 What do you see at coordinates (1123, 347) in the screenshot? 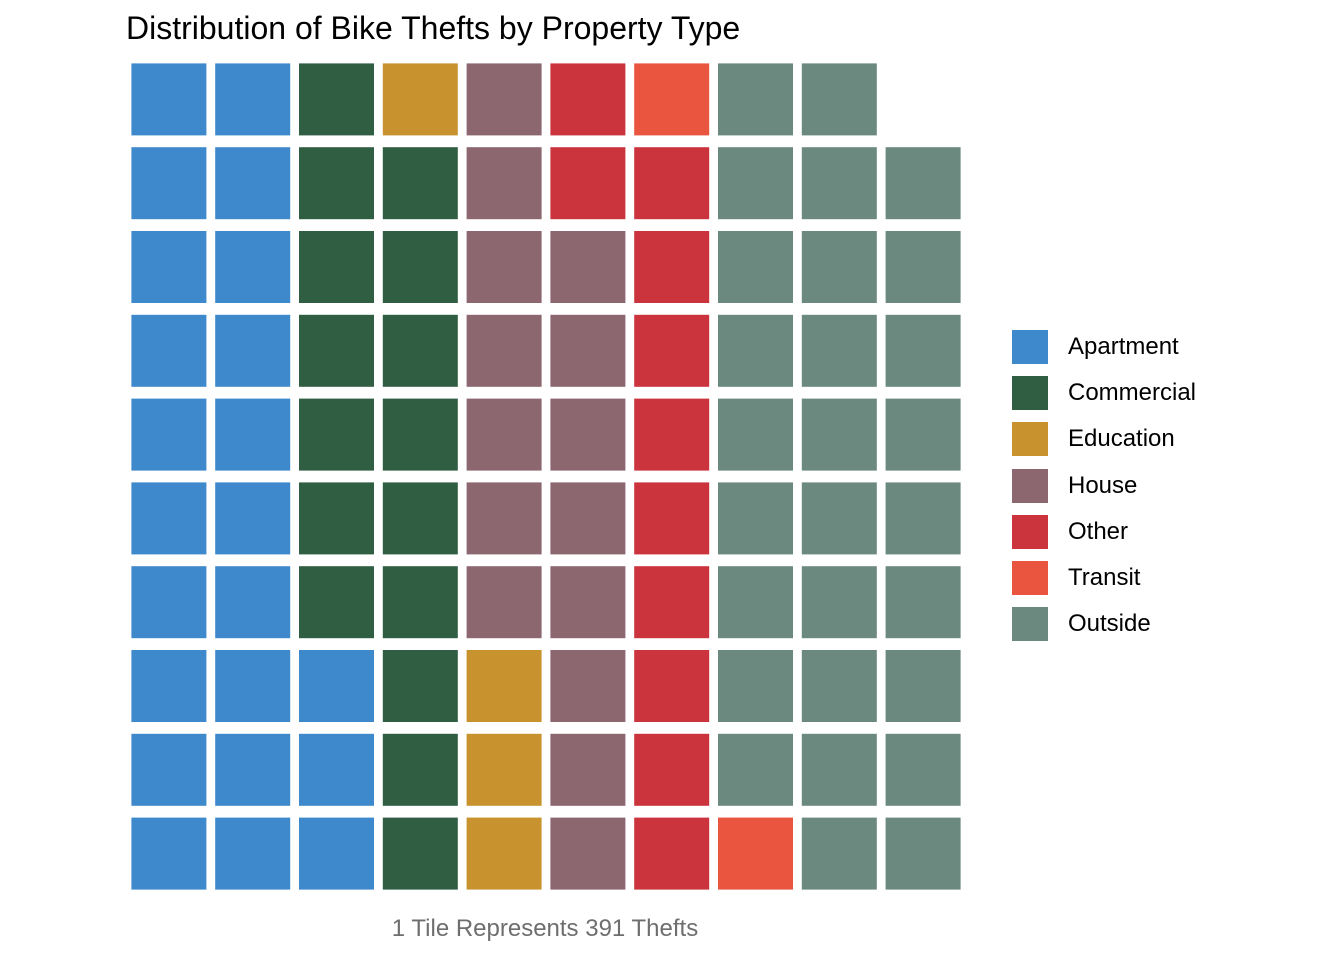
I see `legend-label: Apartment` at bounding box center [1123, 347].